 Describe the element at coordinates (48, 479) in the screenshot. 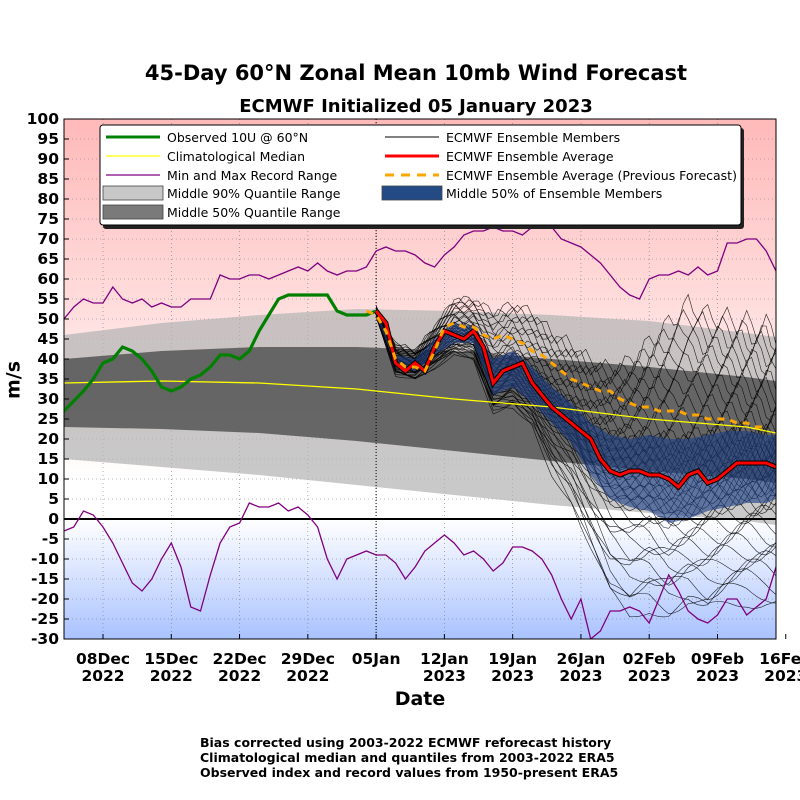

I see `y-tick-label: 10` at that location.